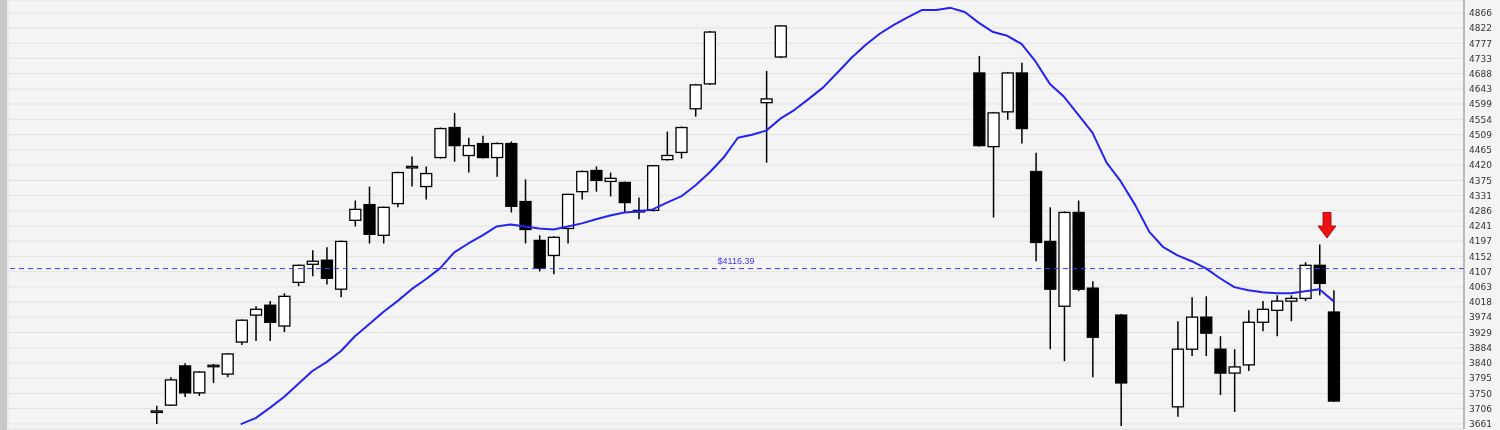 The width and height of the screenshot is (1500, 430). What do you see at coordinates (1480, 378) in the screenshot?
I see `y-tick-label: 3795` at bounding box center [1480, 378].